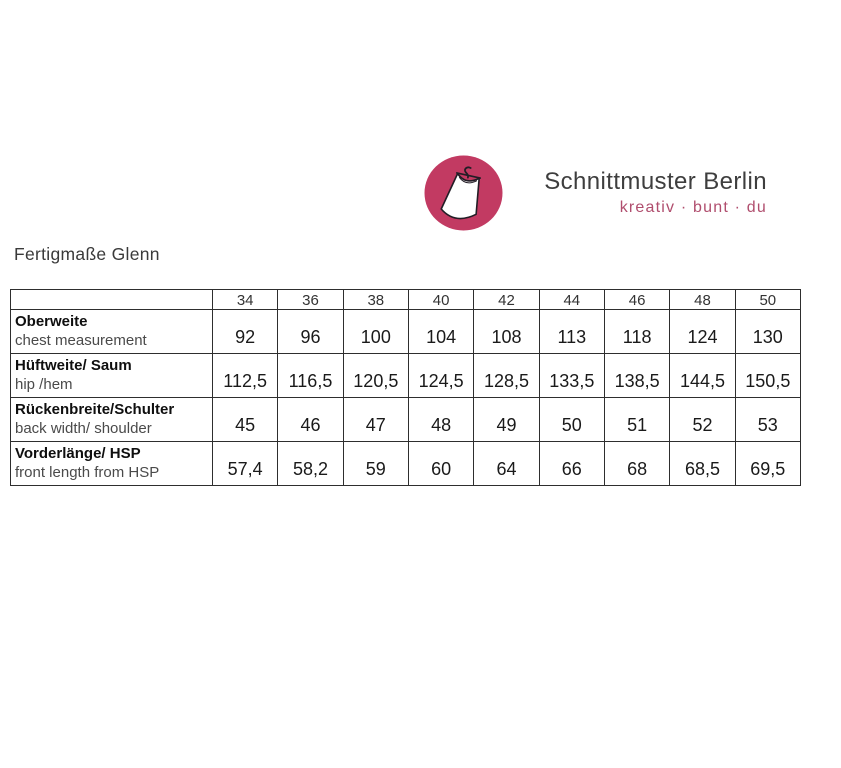 The image size is (841, 768). What do you see at coordinates (44, 384) in the screenshot?
I see `row-label-en: hip /hem` at bounding box center [44, 384].